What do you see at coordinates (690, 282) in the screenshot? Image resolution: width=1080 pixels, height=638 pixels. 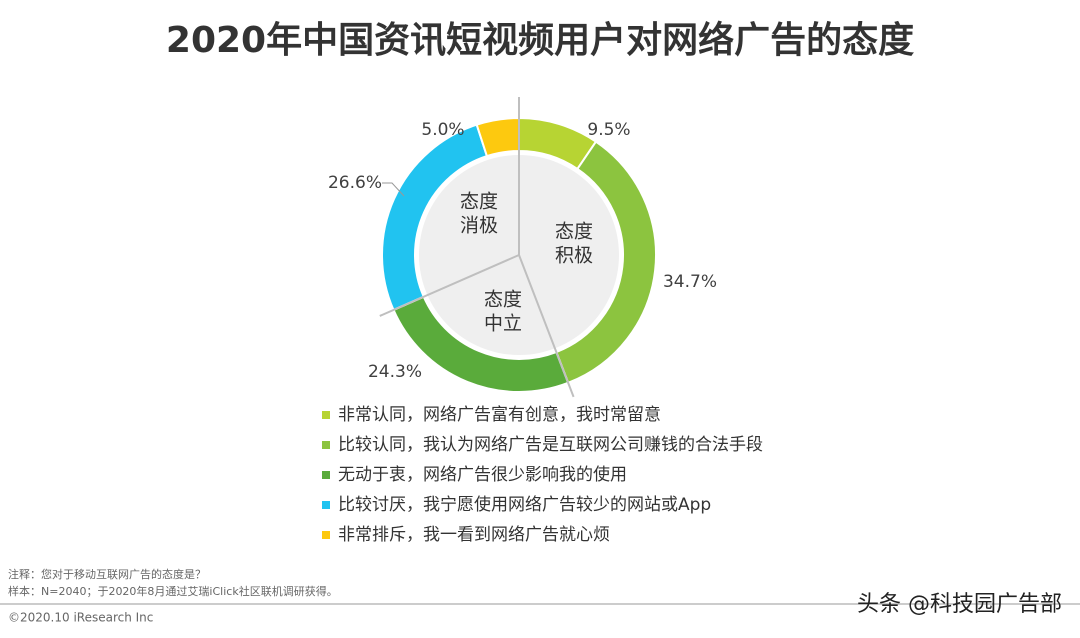 I see `value-label: 34.7%` at bounding box center [690, 282].